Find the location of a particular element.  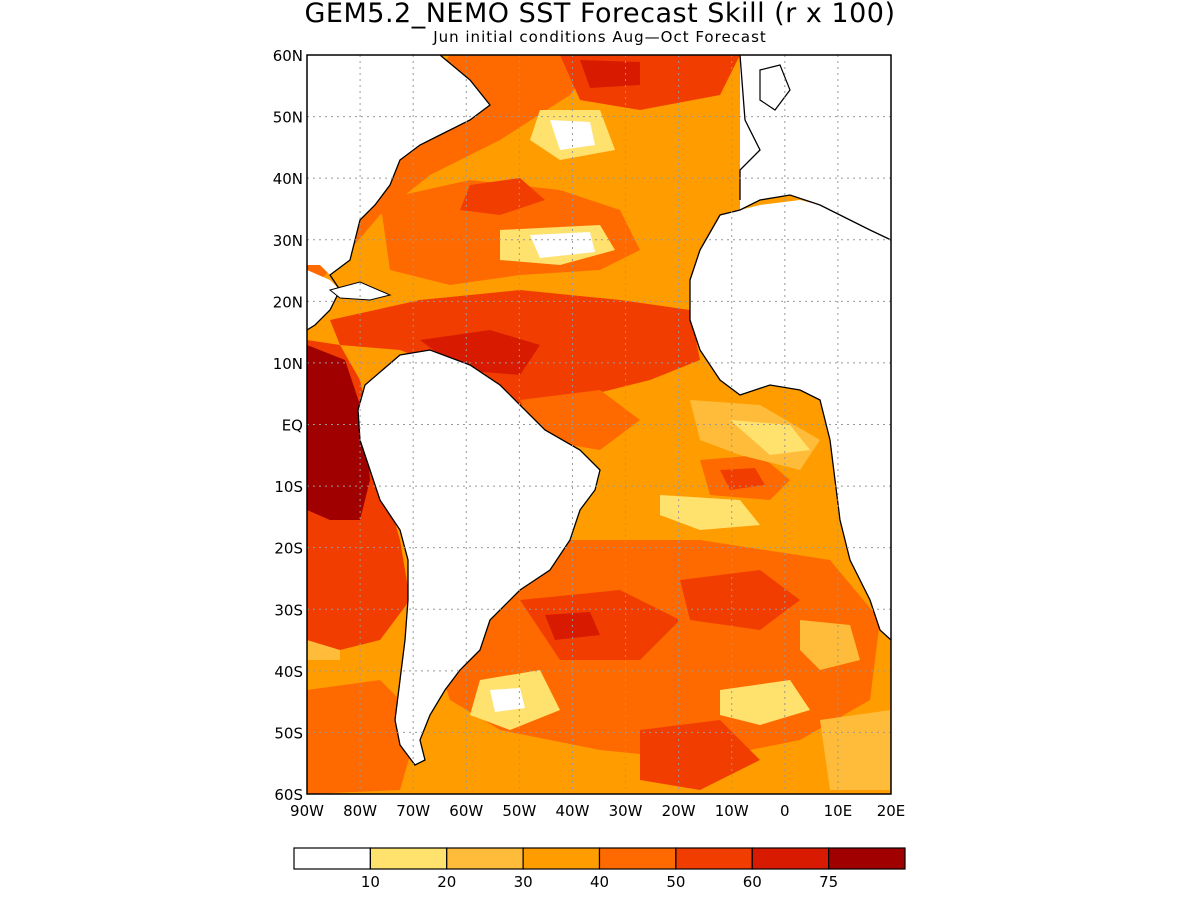

british-isles is located at coordinates (775, 87).